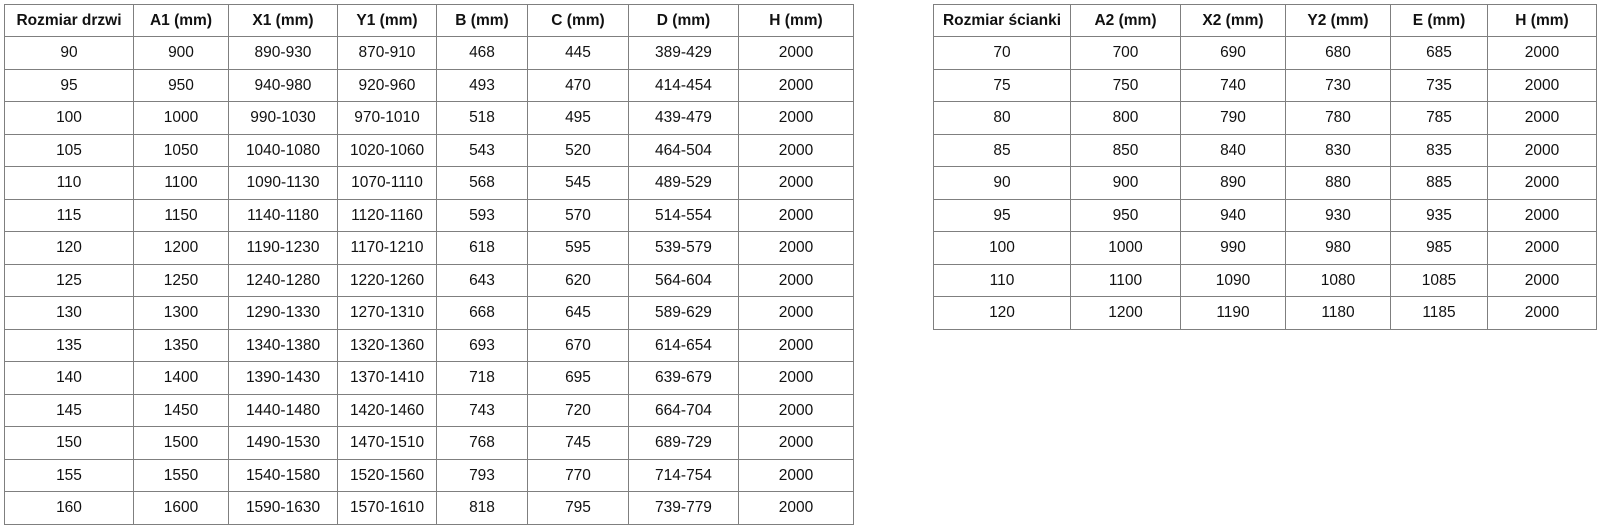  What do you see at coordinates (283, 183) in the screenshot?
I see `door-cell-r4-c2: 1090-1130` at bounding box center [283, 183].